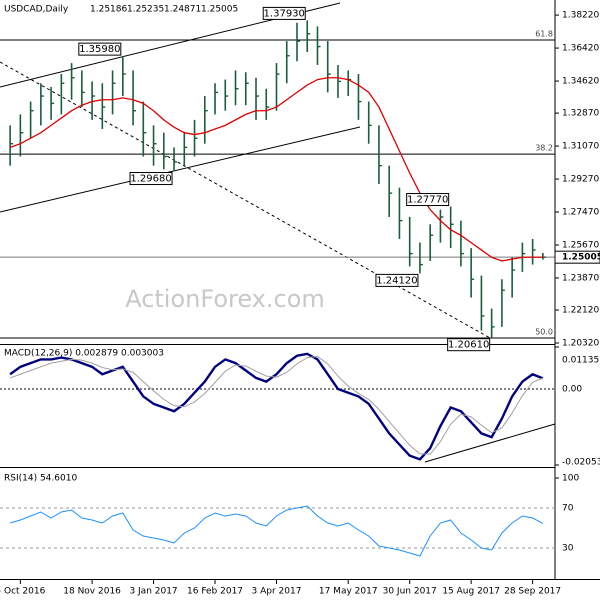 Image resolution: width=600 pixels, height=600 pixels. Describe the element at coordinates (277, 592) in the screenshot. I see `x-tick-label: 3 Apr 2017` at that location.